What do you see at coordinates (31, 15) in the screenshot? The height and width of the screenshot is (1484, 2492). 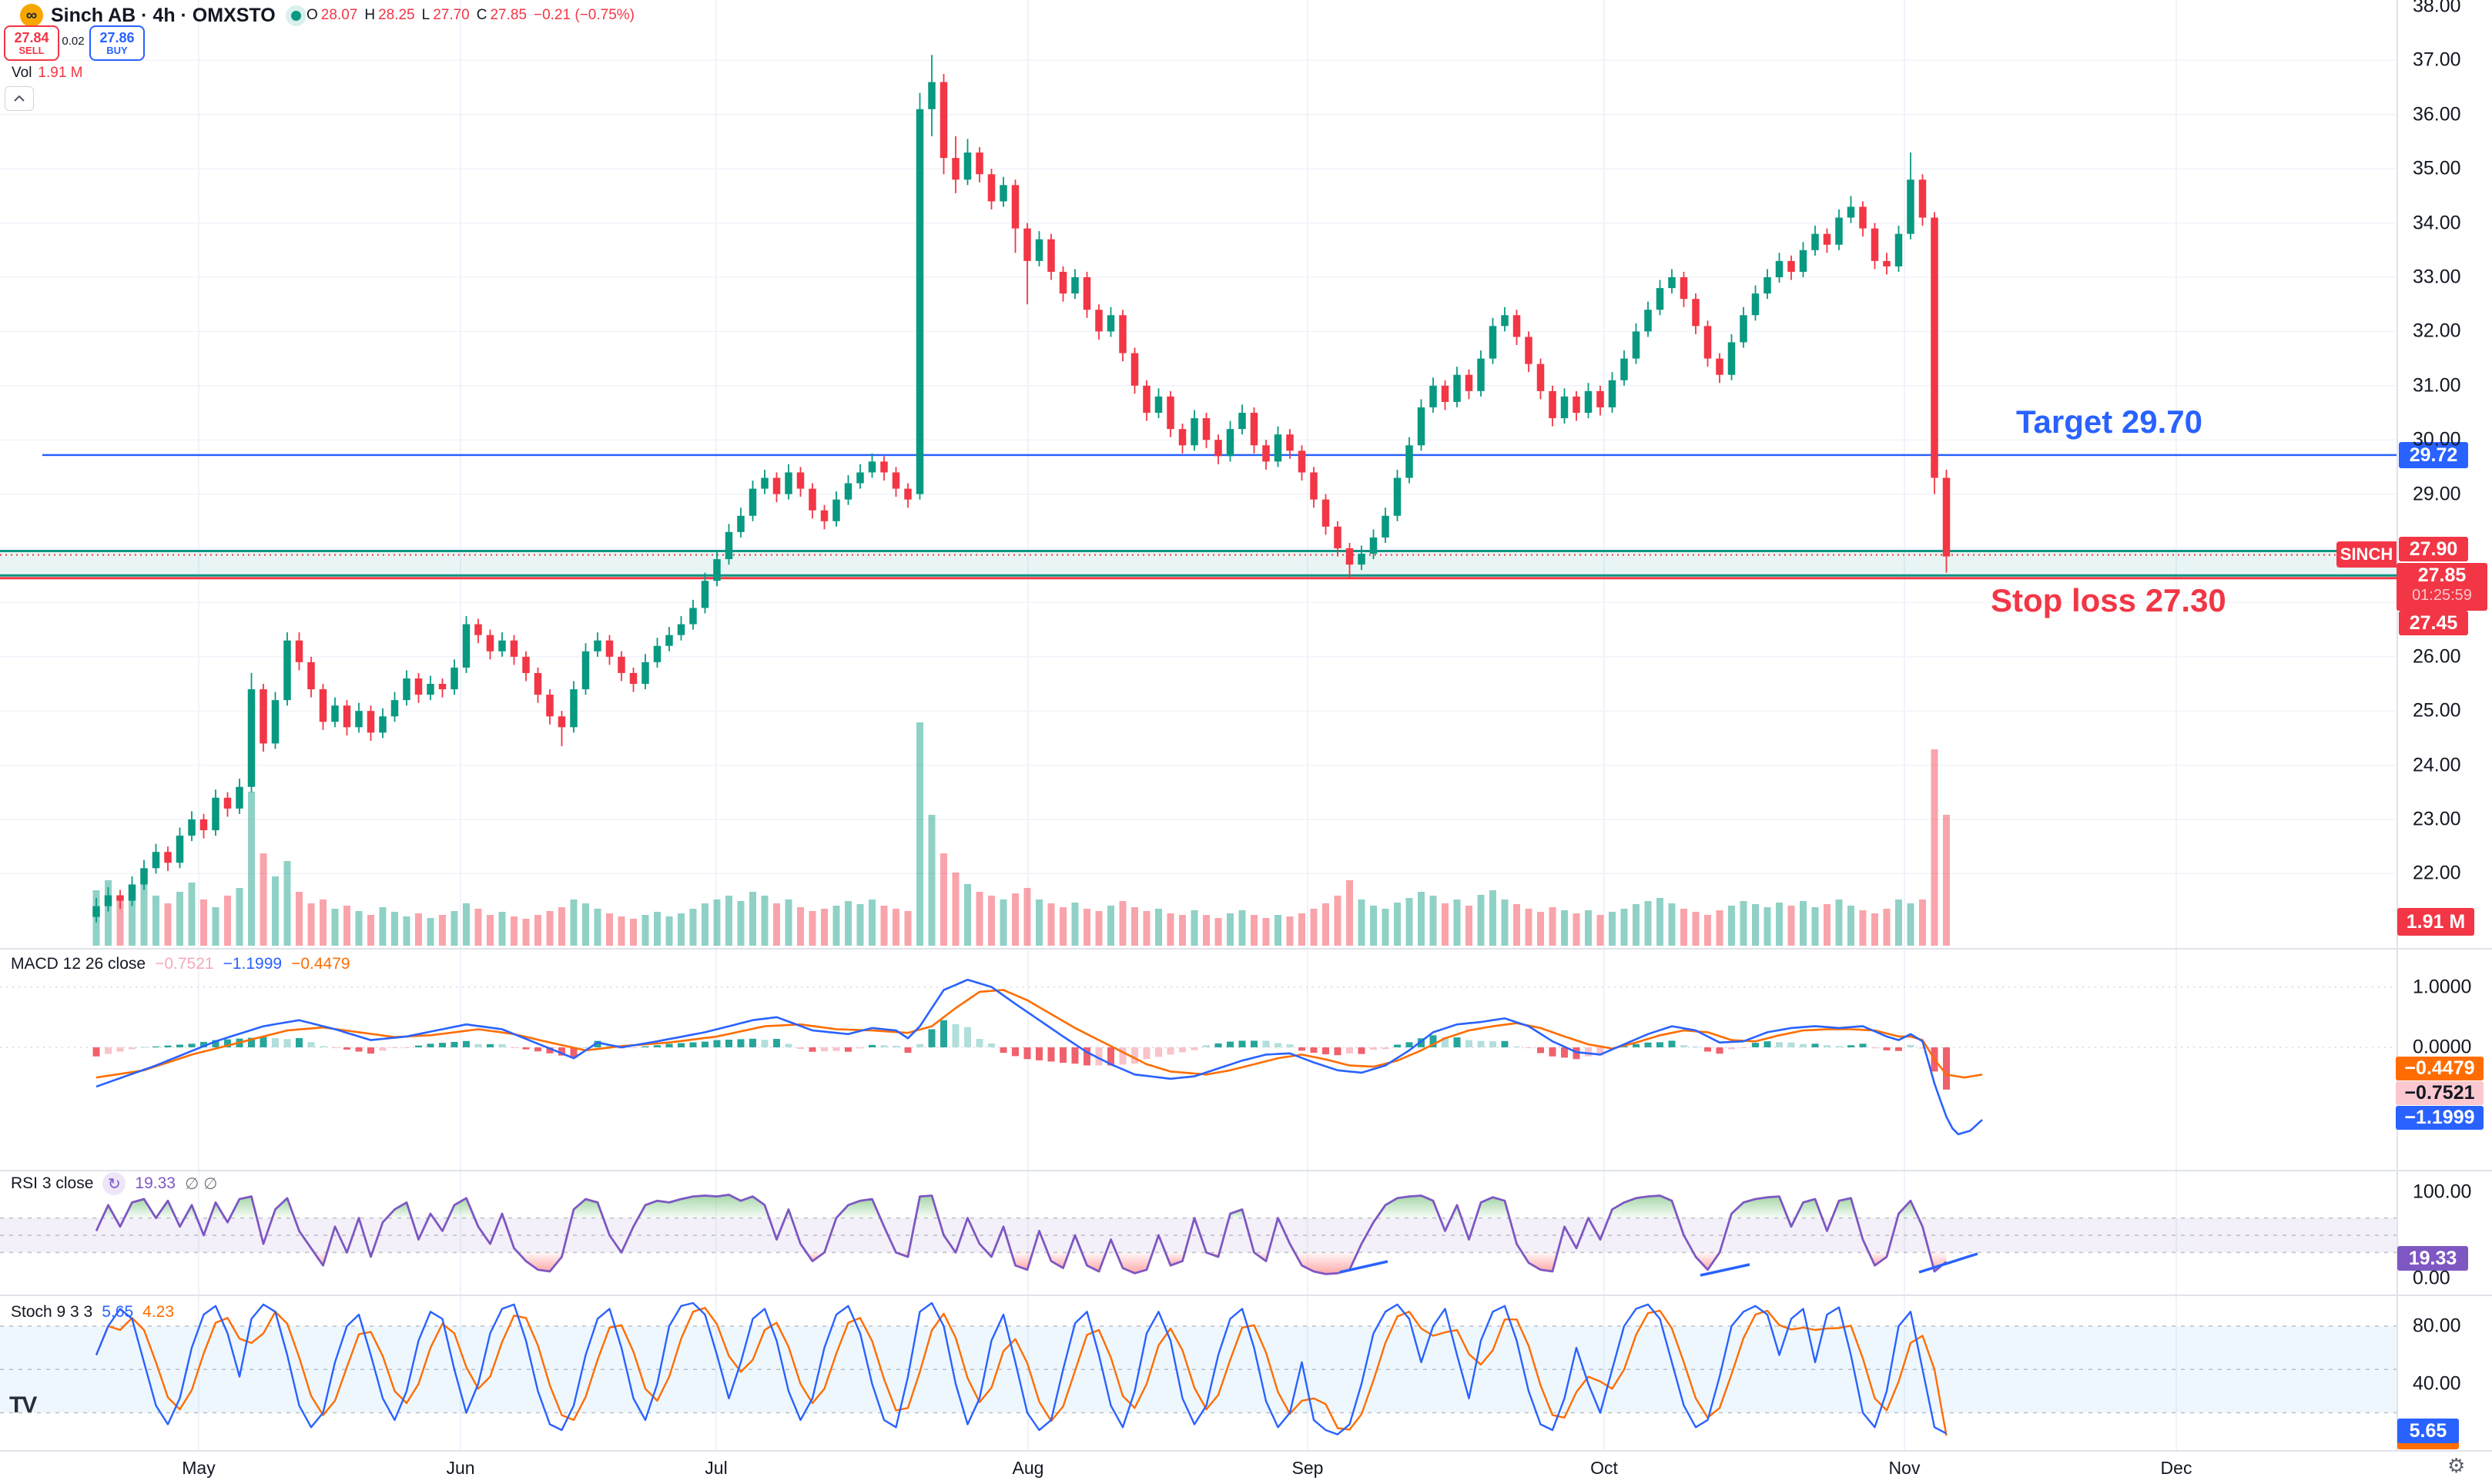 I see `sinch-logo-icon: ∞` at bounding box center [31, 15].